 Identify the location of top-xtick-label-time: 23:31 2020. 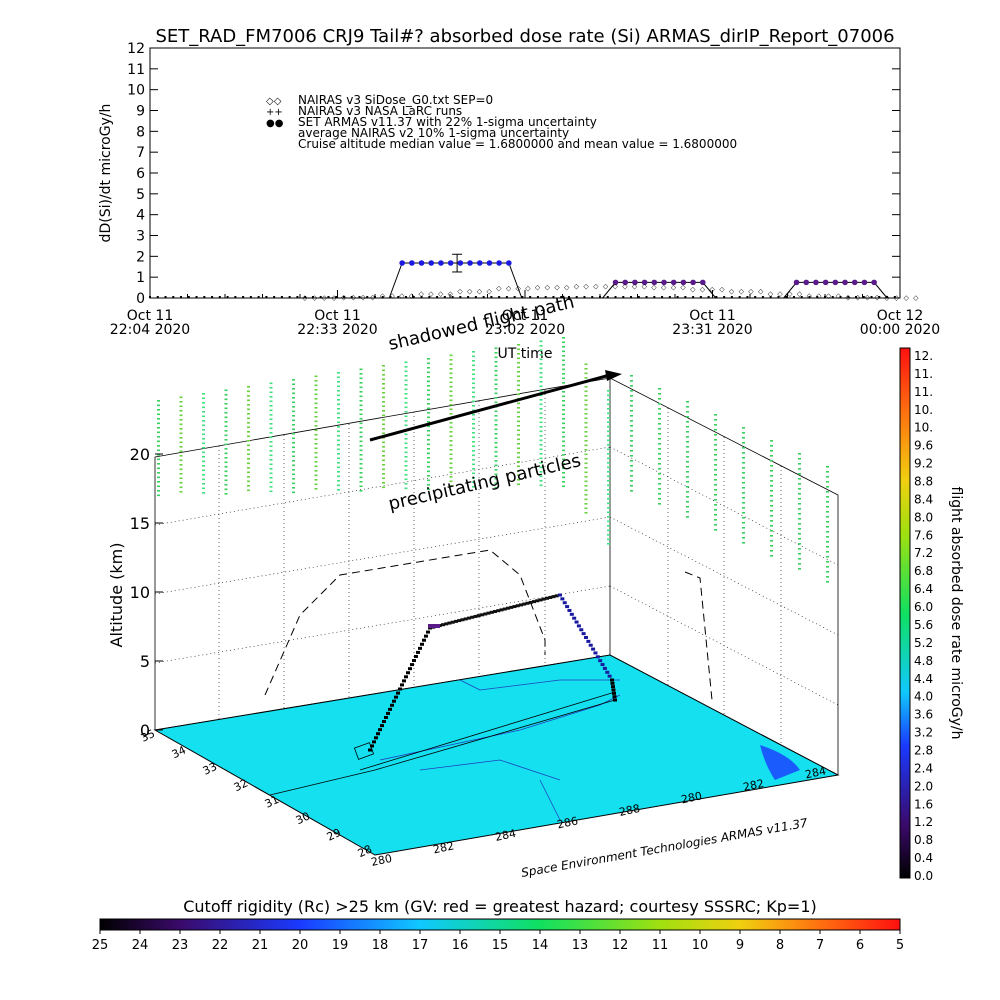
(712, 330).